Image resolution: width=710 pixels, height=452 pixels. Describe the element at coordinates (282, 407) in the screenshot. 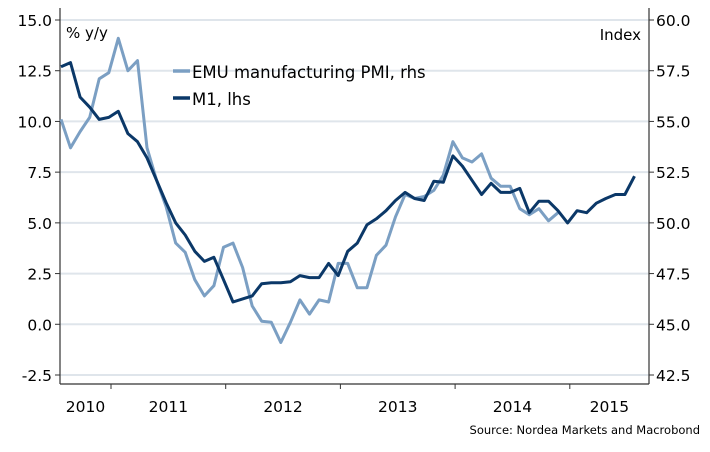

I see `x-tick-label: 2012` at that location.